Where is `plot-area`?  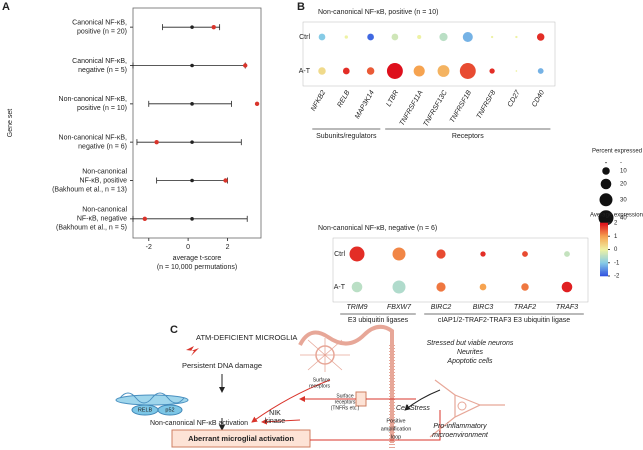
plot-area is located at coordinates (197, 123).